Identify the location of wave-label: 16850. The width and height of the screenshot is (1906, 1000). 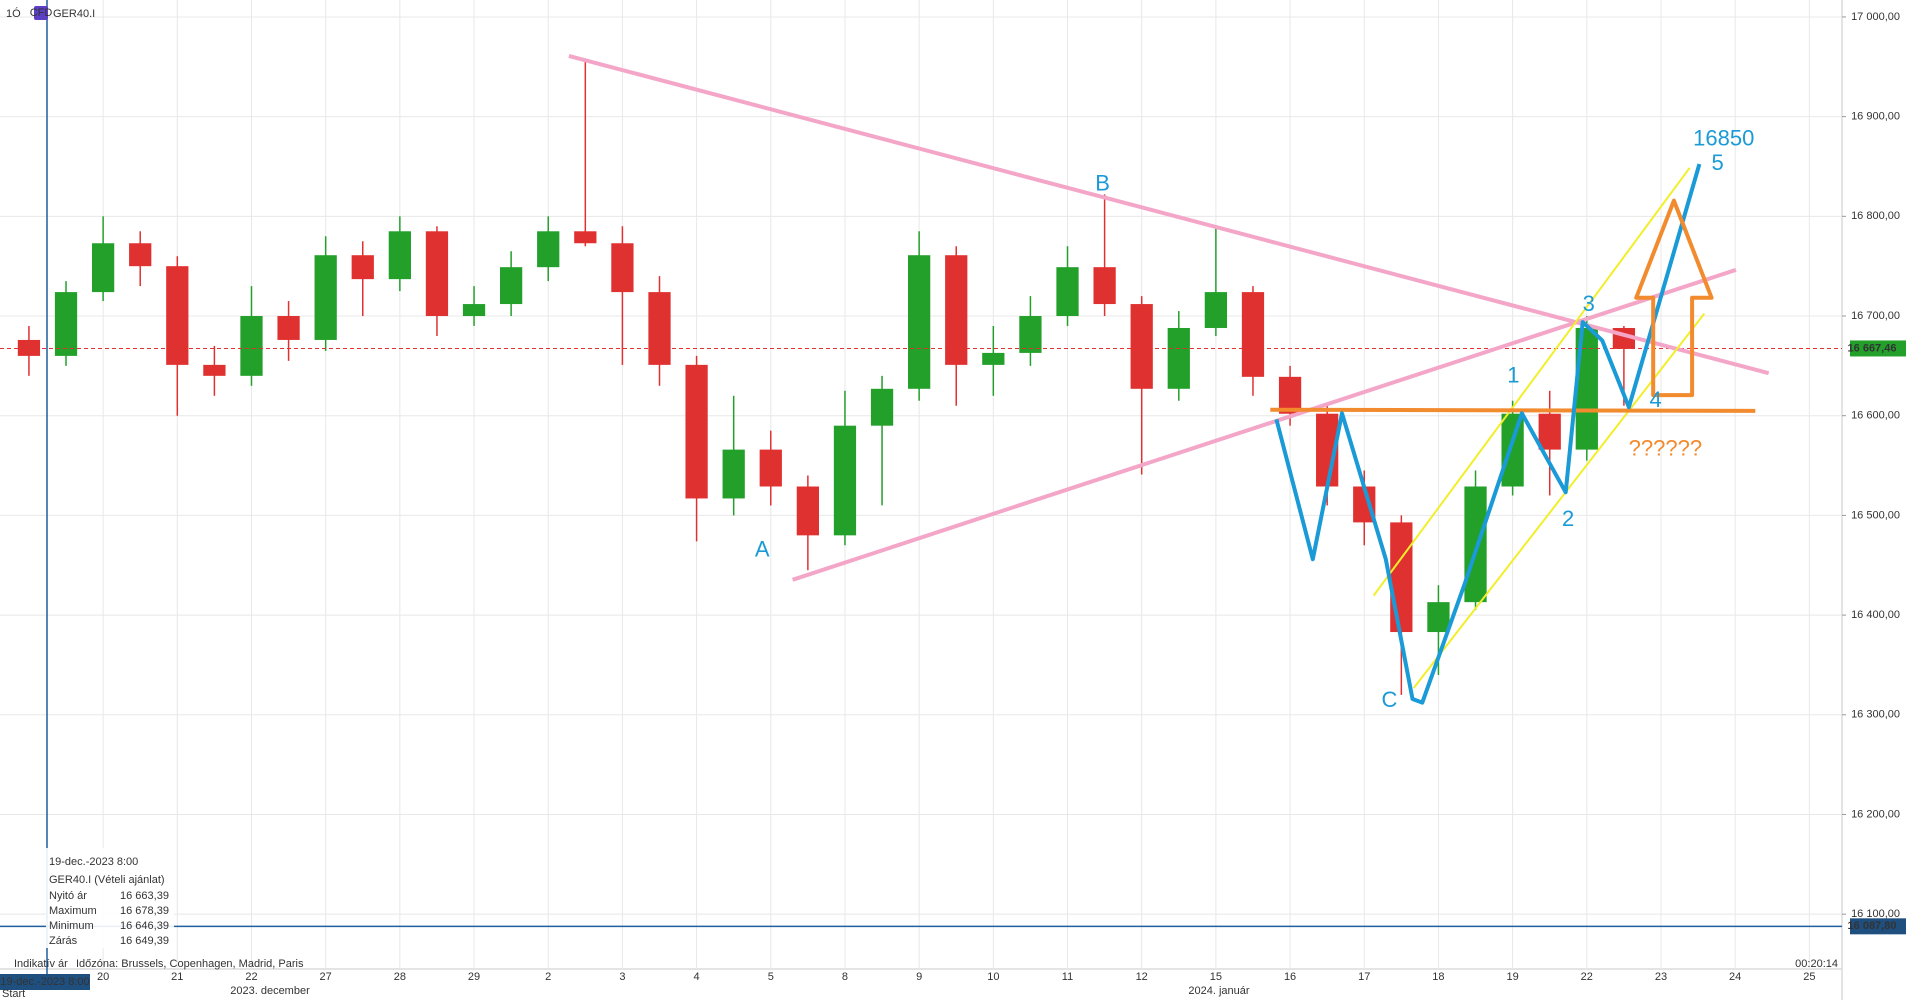
(1723, 138).